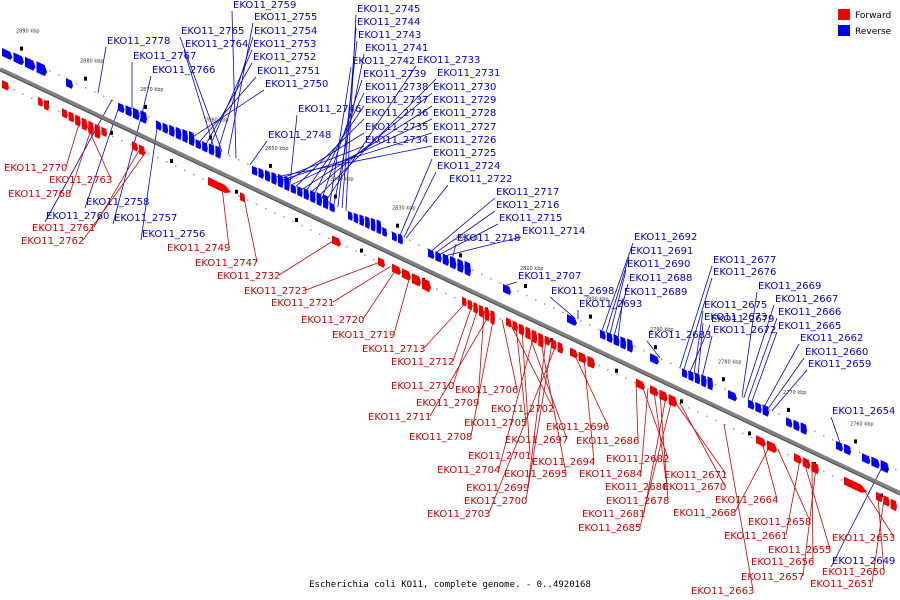 Image resolution: width=900 pixels, height=600 pixels. What do you see at coordinates (464, 140) in the screenshot?
I see `reverse-gene-label: EKO11_2726` at bounding box center [464, 140].